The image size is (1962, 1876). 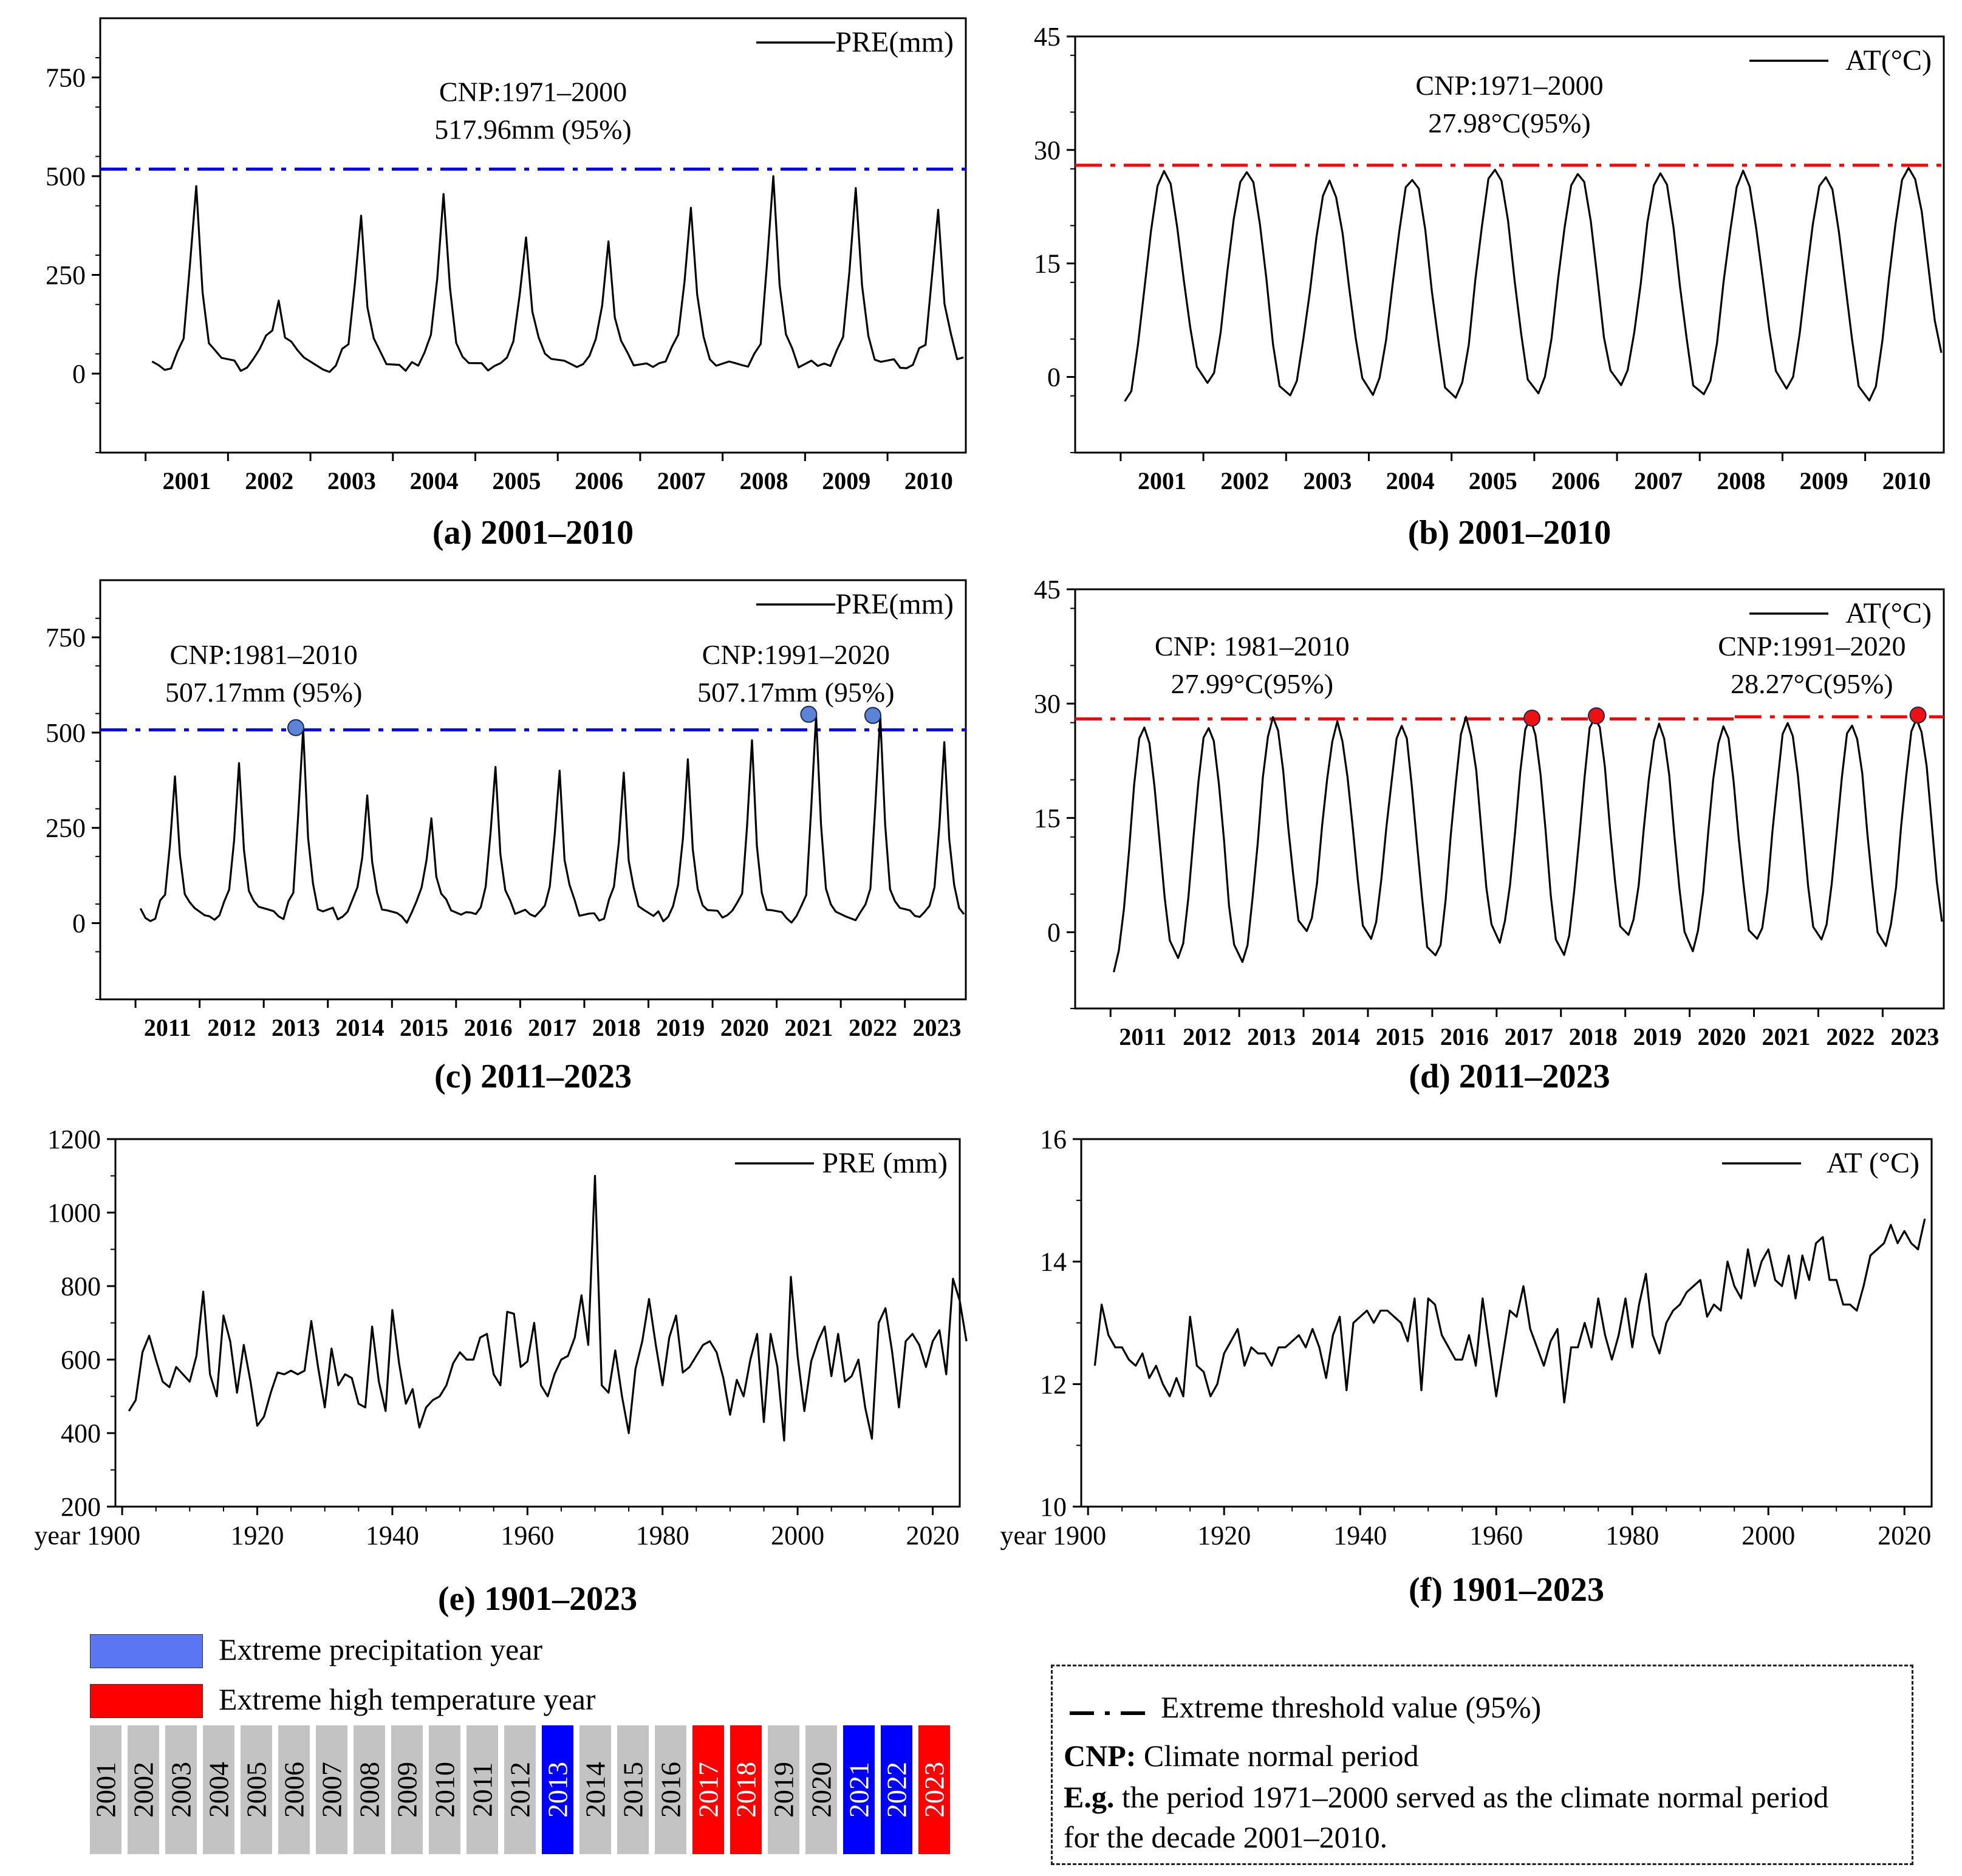 I want to click on x-tick-label: 2015, so click(x=424, y=1027).